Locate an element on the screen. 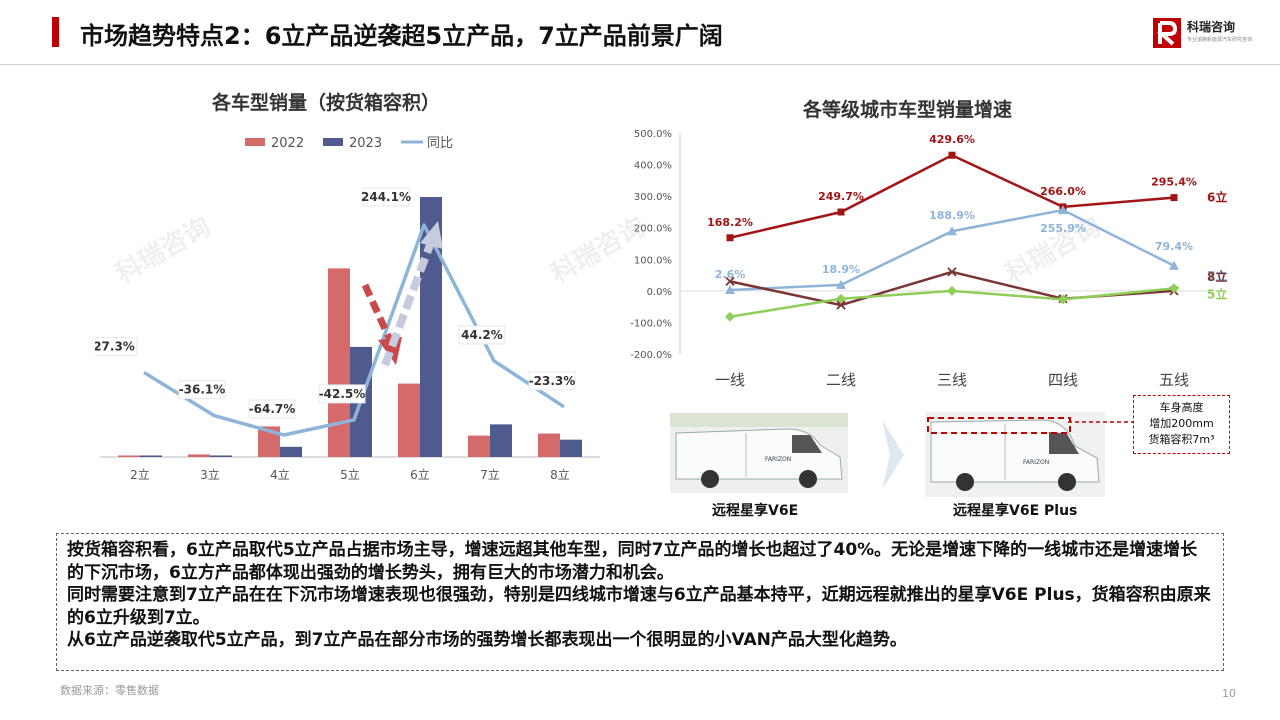 This screenshot has height=720, width=1280. x-tick-label: 5立 is located at coordinates (350, 474).